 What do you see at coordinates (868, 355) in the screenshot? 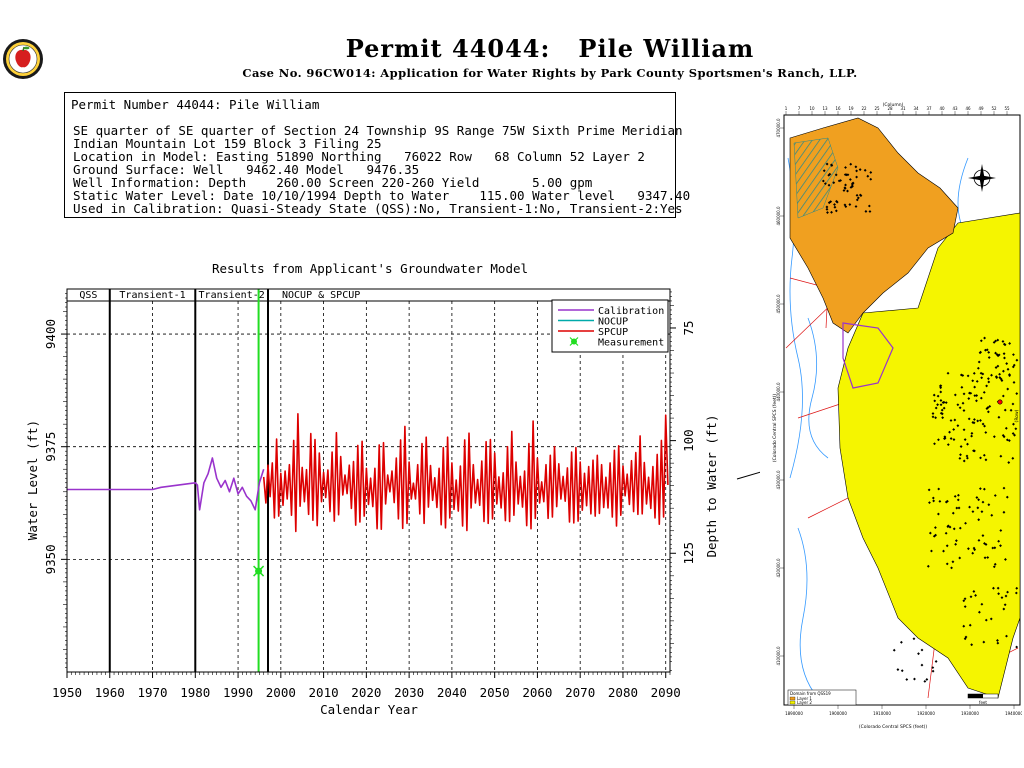
I see `map-calibration-area` at bounding box center [868, 355].